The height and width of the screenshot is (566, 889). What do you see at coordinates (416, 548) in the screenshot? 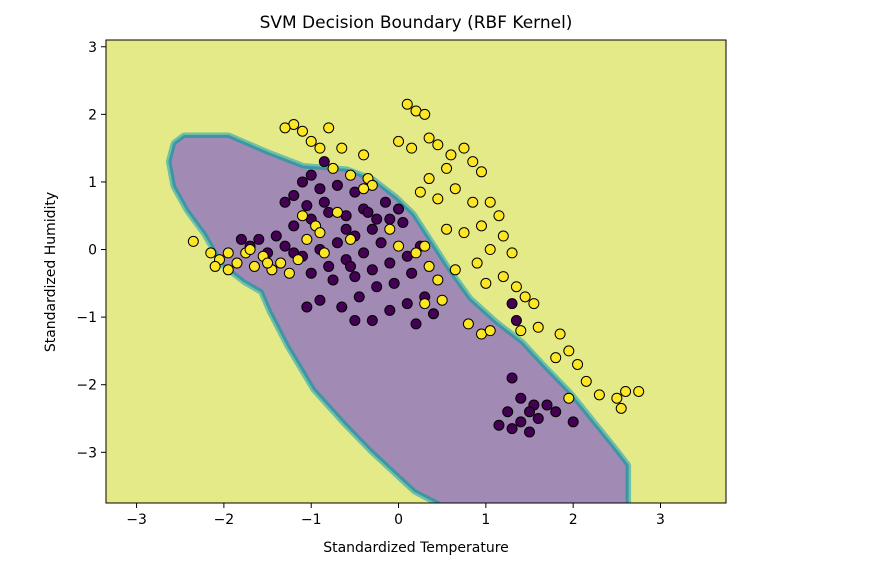
I see `x-axis-label: Standardized Temperature` at bounding box center [416, 548].